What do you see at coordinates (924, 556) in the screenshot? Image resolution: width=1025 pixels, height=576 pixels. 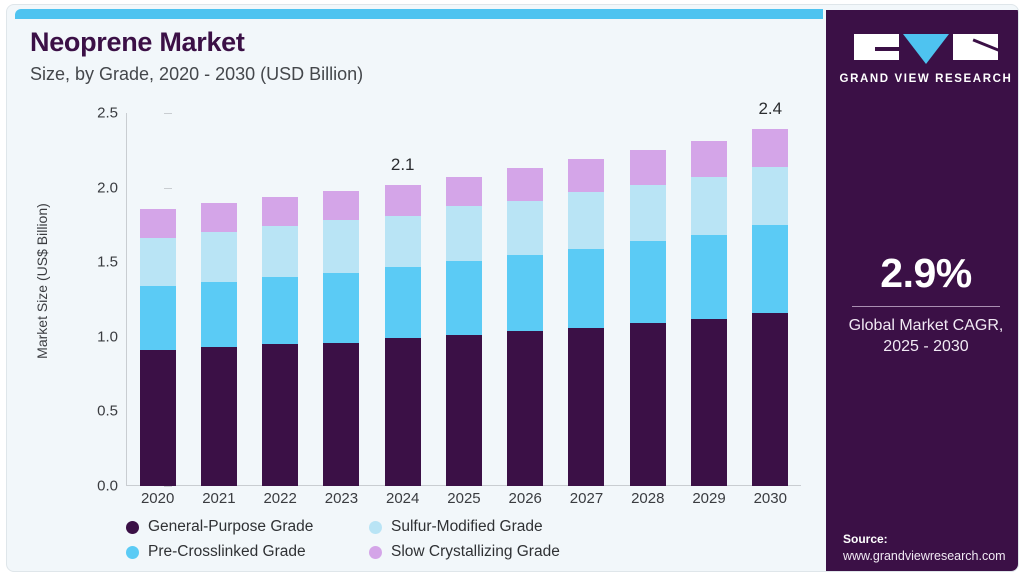 I see `source-url: www.grandviewresearch.com` at bounding box center [924, 556].